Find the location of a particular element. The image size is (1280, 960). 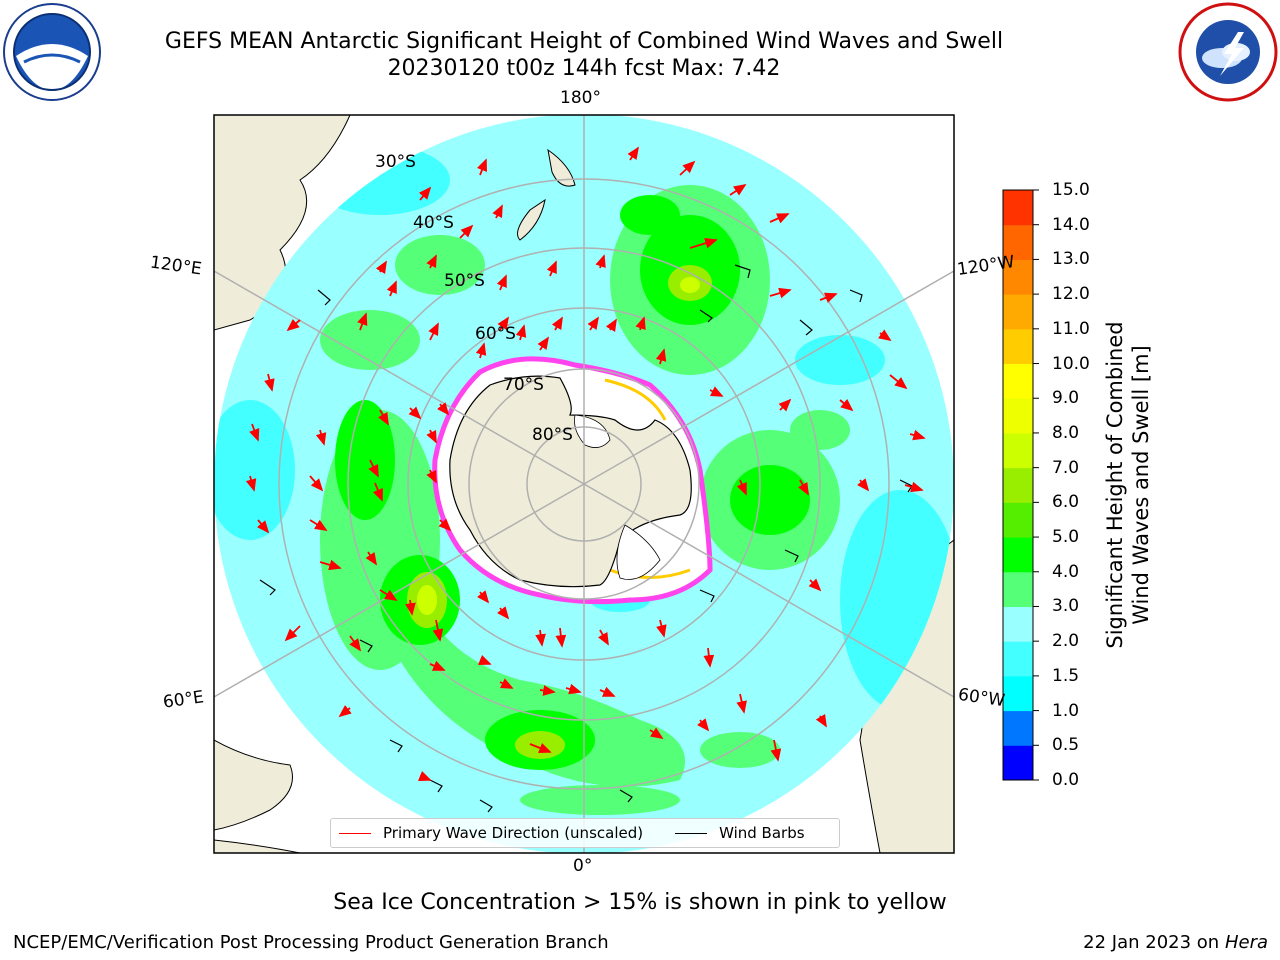

land-new-zealand is located at coordinates (561, 167).